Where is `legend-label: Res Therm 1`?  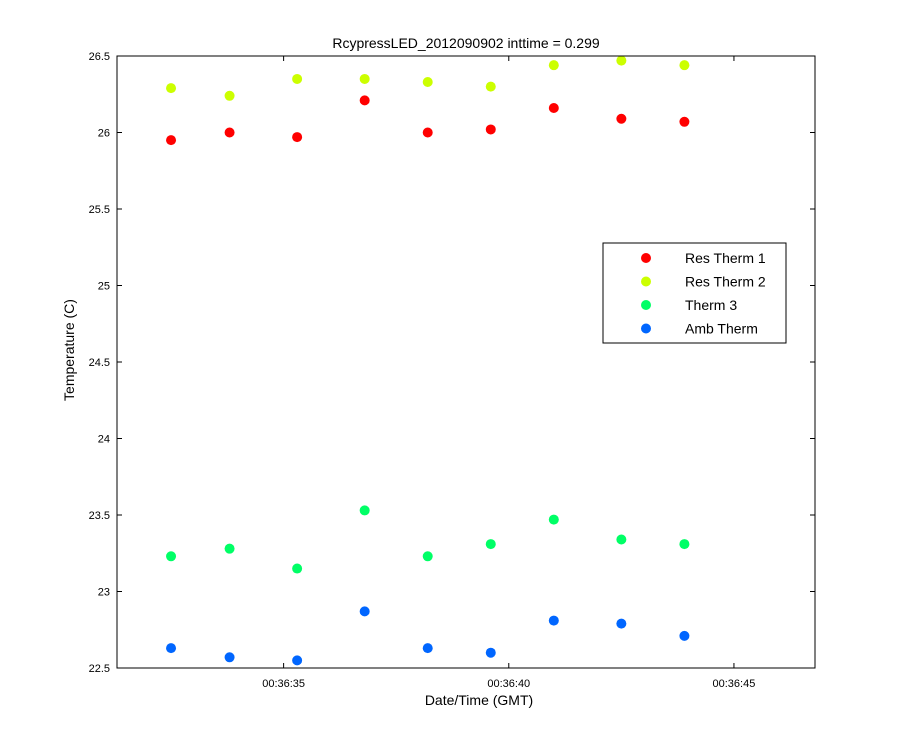
legend-label: Res Therm 1 is located at coordinates (725, 258).